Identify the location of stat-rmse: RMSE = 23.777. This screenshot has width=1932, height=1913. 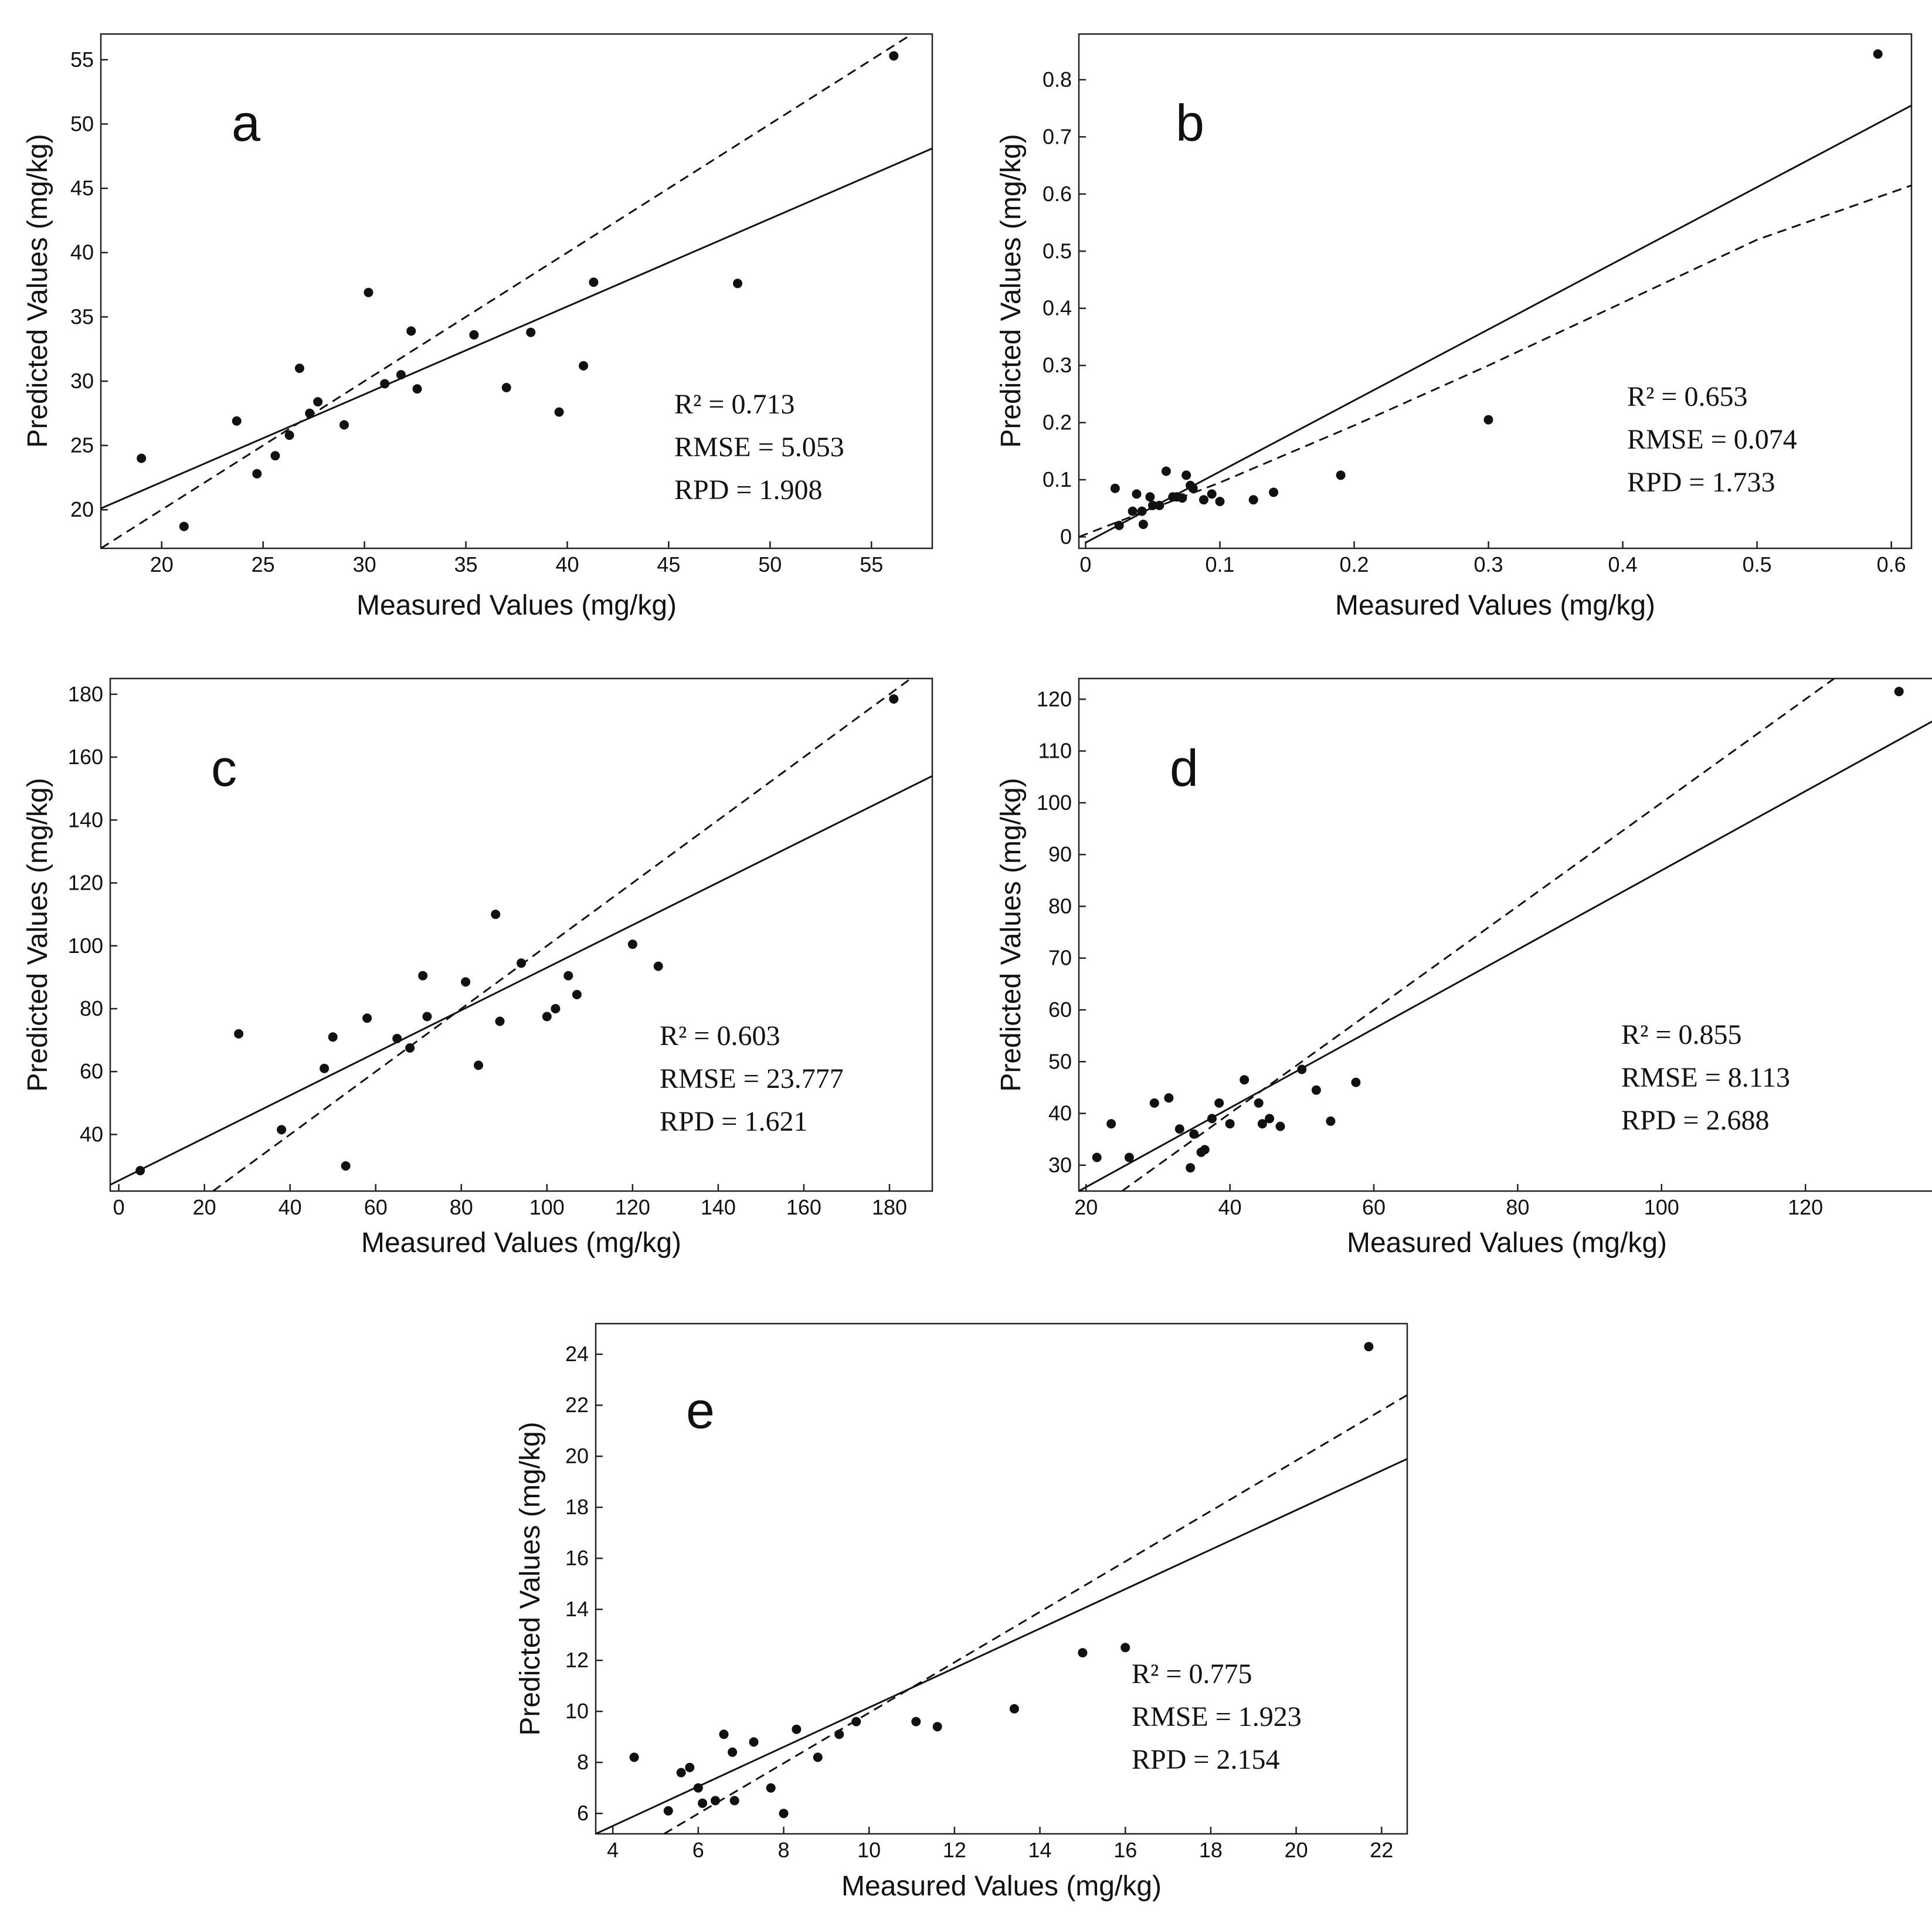
(752, 1078).